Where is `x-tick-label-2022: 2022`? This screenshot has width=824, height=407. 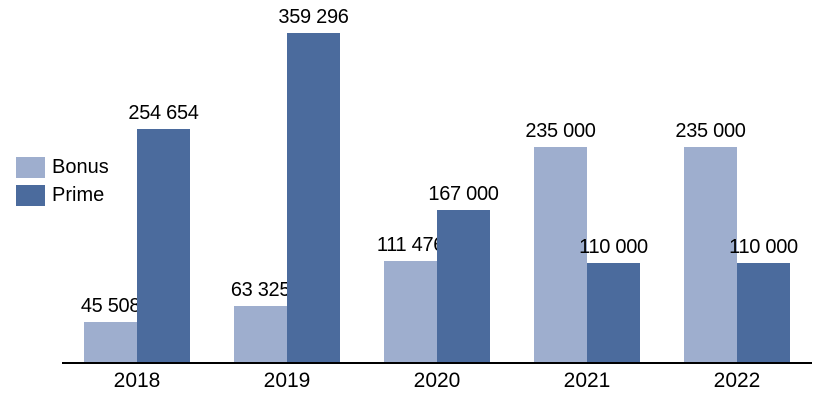
x-tick-label-2022: 2022 is located at coordinates (737, 380).